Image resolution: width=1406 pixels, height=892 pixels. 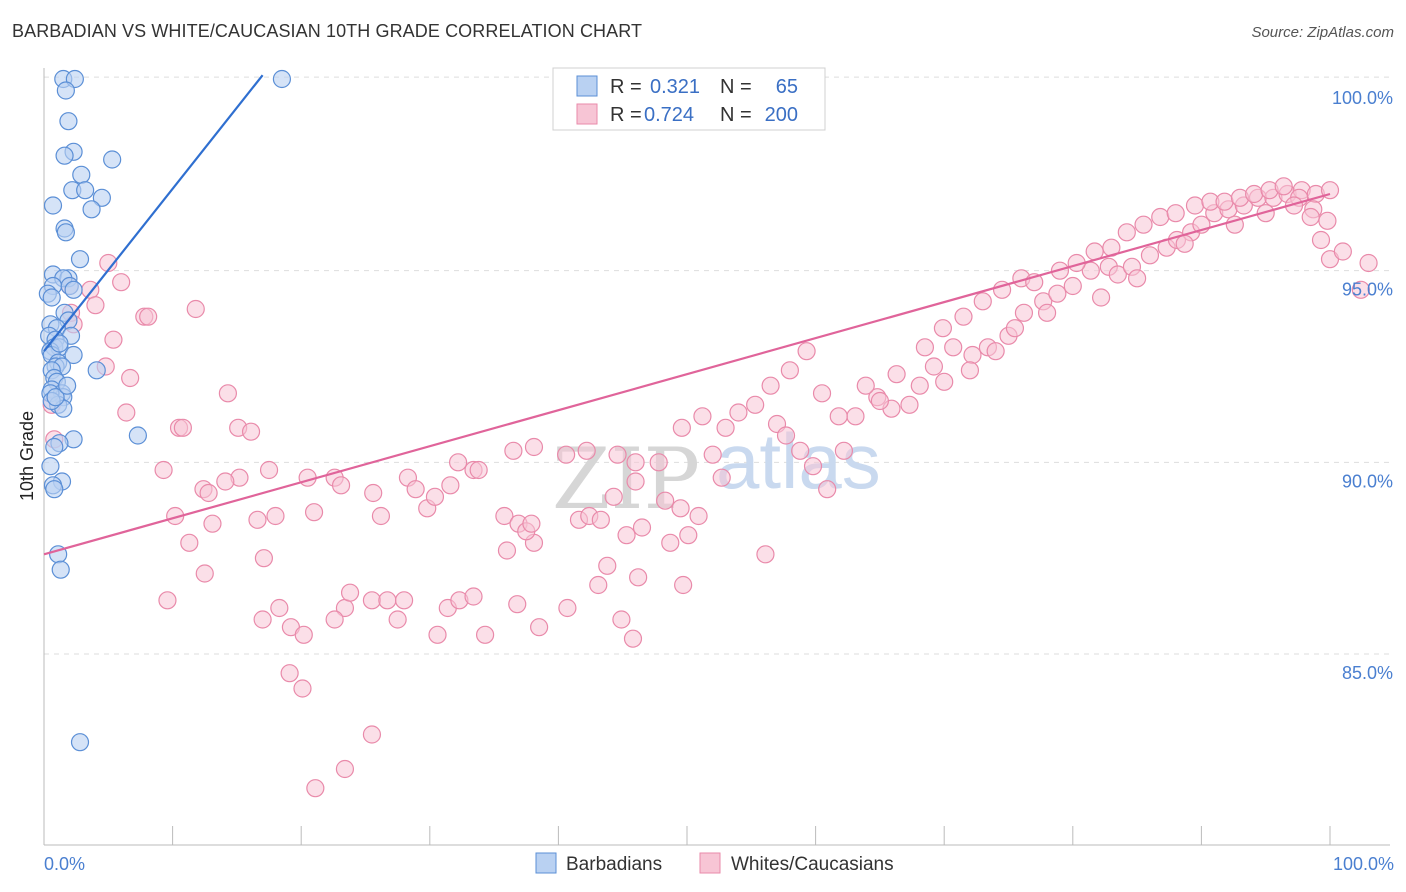 I want to click on legend-box: R = 0.321 N = 65 R = 0.724 N = 200, so click(x=689, y=99).